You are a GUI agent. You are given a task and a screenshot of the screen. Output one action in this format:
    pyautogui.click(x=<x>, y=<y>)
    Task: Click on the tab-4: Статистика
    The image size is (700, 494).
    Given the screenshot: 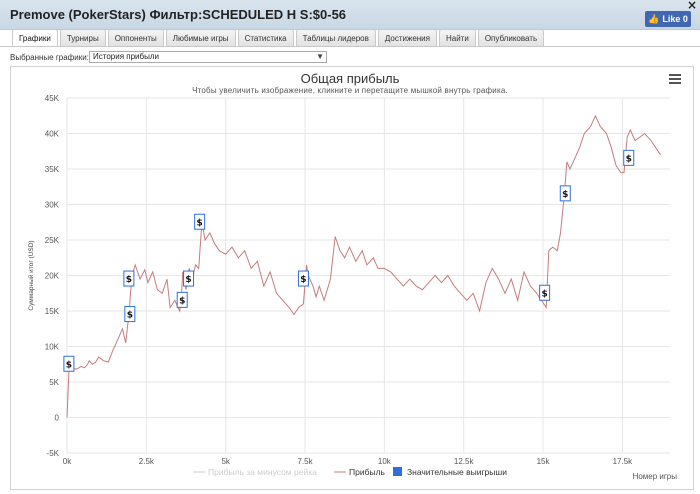 What is the action you would take?
    pyautogui.click(x=265, y=37)
    